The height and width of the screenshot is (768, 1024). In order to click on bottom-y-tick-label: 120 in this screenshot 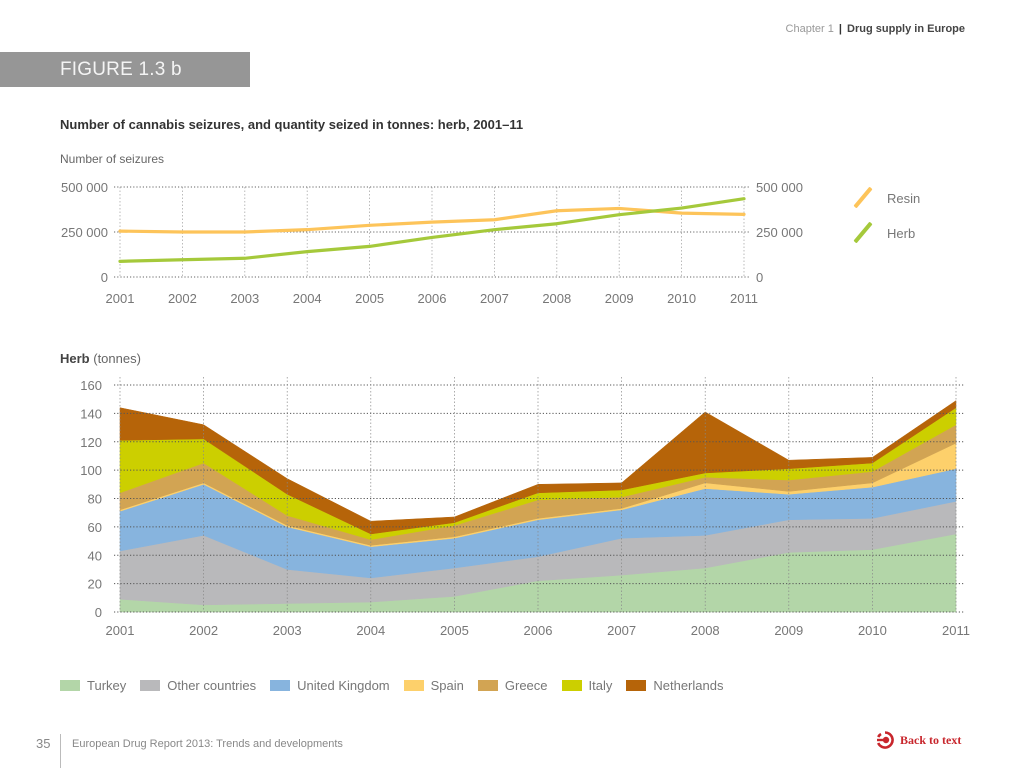, I will do `click(91, 442)`.